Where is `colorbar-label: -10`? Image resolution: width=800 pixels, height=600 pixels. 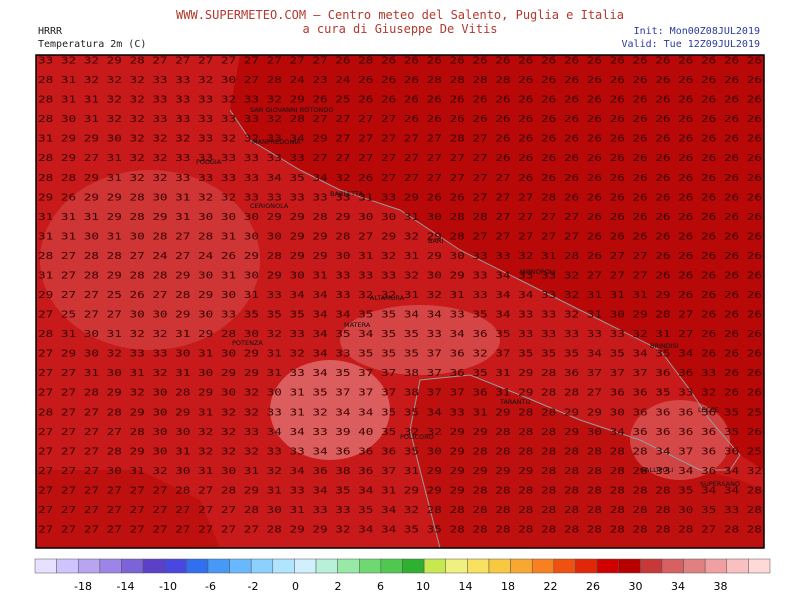
colorbar-label: -10 is located at coordinates (168, 586).